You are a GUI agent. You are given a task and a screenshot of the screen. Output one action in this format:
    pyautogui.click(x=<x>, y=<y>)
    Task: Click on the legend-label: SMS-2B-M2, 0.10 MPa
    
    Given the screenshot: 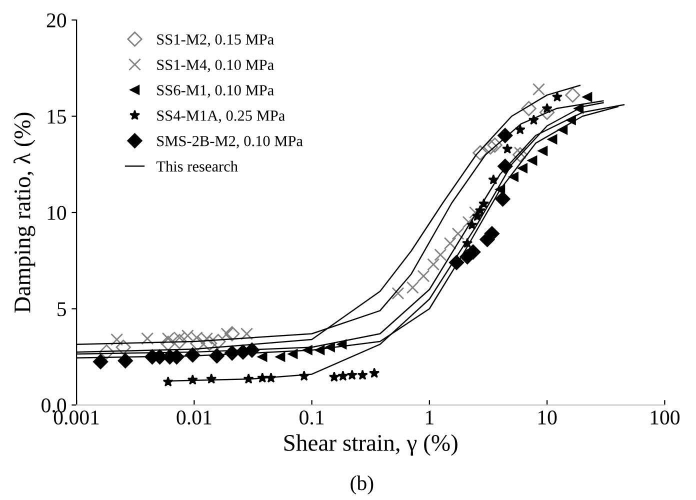 What is the action you would take?
    pyautogui.click(x=230, y=142)
    